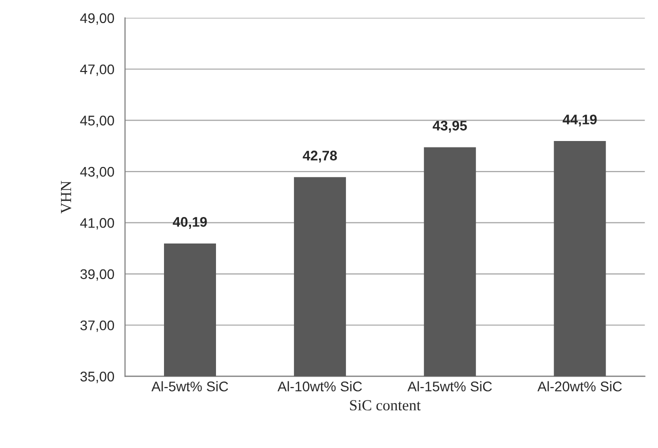 The width and height of the screenshot is (658, 448). Describe the element at coordinates (189, 222) in the screenshot. I see `data-label: 40,19` at that location.